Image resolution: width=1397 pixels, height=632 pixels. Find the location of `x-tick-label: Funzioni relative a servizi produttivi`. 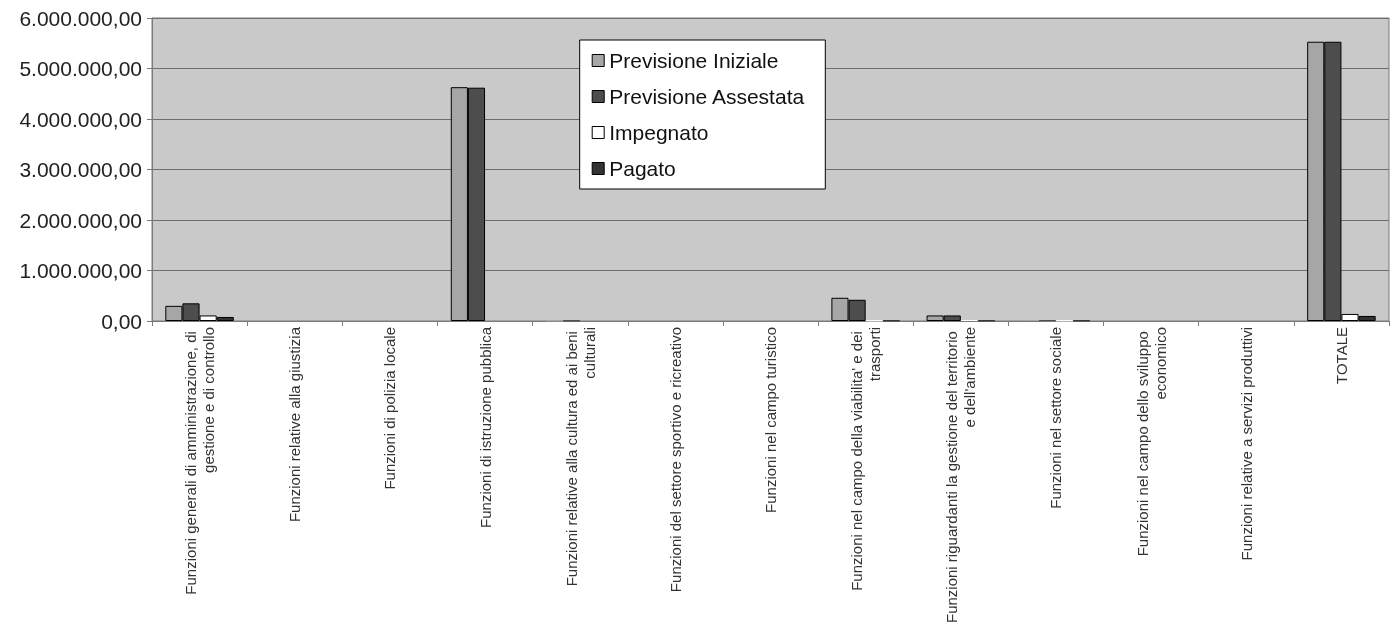

x-tick-label: Funzioni relative a servizi produttivi is located at coordinates (1246, 444).